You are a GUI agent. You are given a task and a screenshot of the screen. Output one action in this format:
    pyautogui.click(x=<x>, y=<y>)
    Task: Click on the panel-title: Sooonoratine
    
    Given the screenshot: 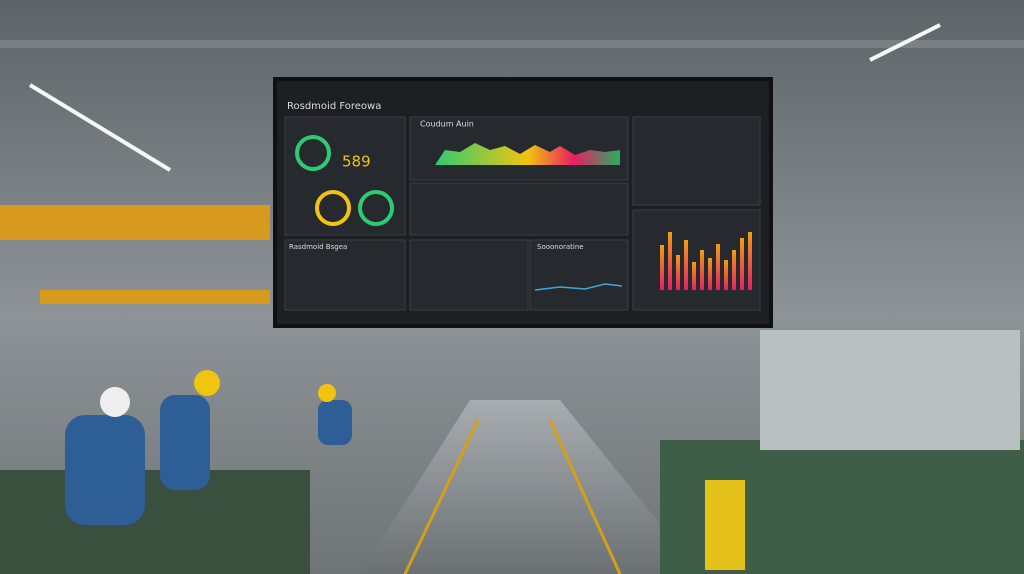 What is the action you would take?
    pyautogui.click(x=560, y=247)
    